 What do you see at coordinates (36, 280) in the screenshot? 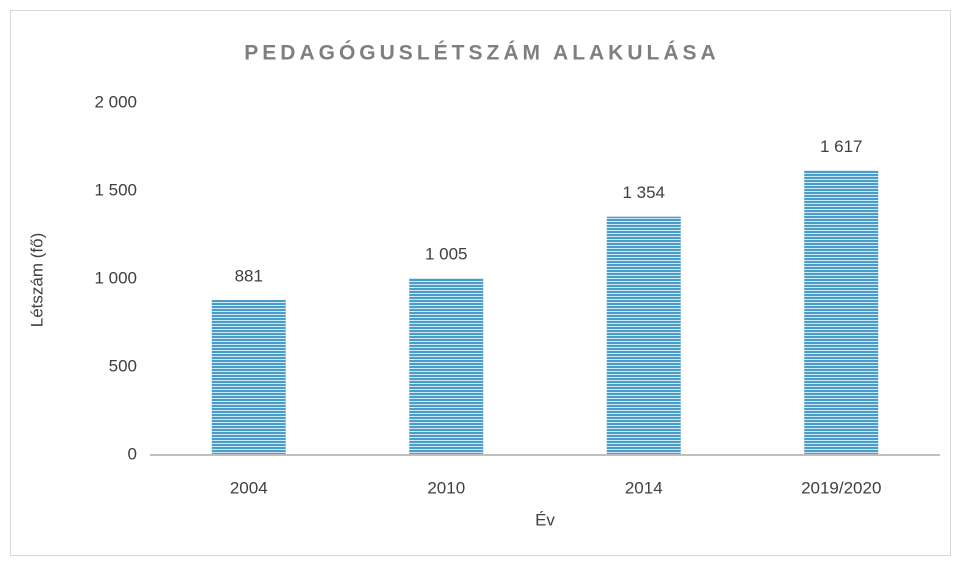
I see `y-axis-label: Létszám (fő)` at bounding box center [36, 280].